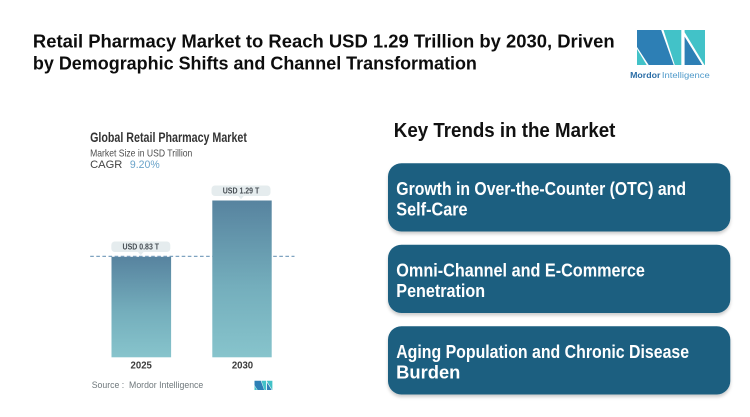  I want to click on svg-text: Market Size in USD Trillion, so click(141, 154).